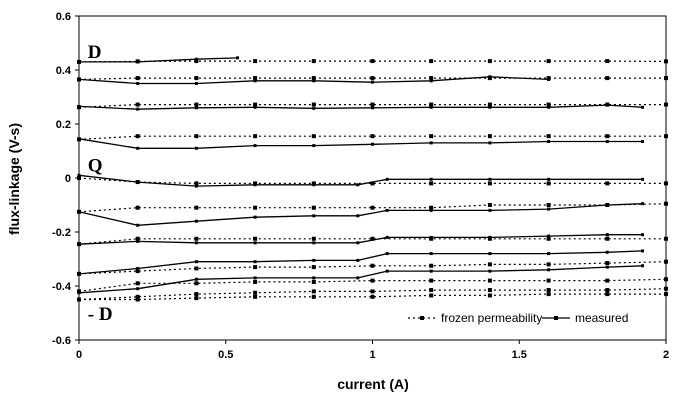 This screenshot has width=679, height=394. I want to click on legend: frozen permeability measured, so click(518, 318).